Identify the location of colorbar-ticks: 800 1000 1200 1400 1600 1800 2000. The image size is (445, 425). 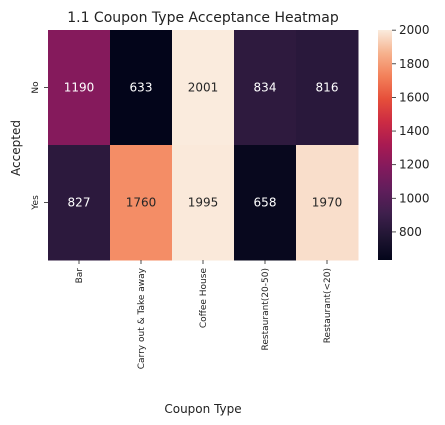
(411, 131).